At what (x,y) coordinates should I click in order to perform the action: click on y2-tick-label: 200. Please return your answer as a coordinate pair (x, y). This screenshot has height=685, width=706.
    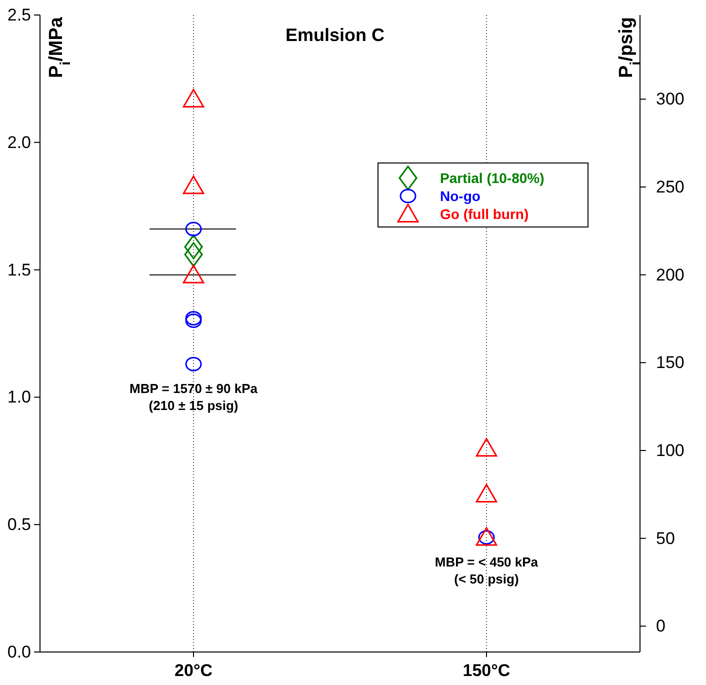
    Looking at the image, I should click on (670, 274).